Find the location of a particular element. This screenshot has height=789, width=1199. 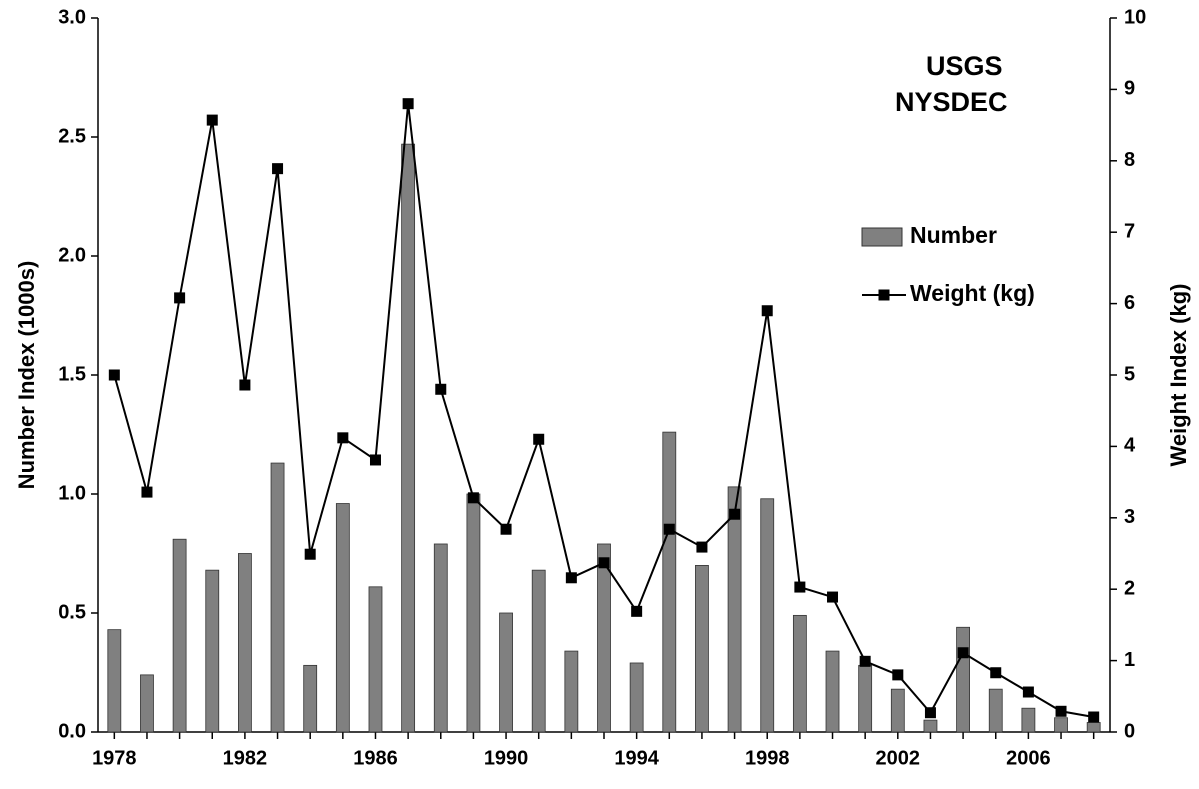

annotation: NYSDEC is located at coordinates (951, 102).